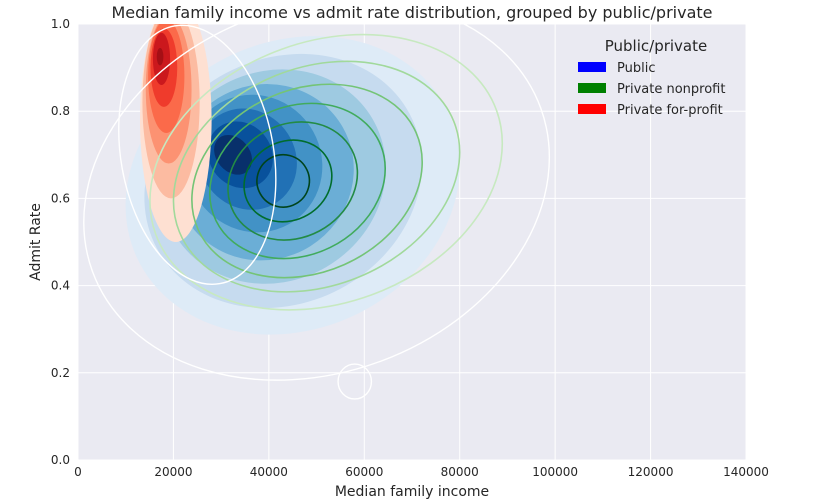  I want to click on y-axis-label: Admit Rate, so click(36, 242).